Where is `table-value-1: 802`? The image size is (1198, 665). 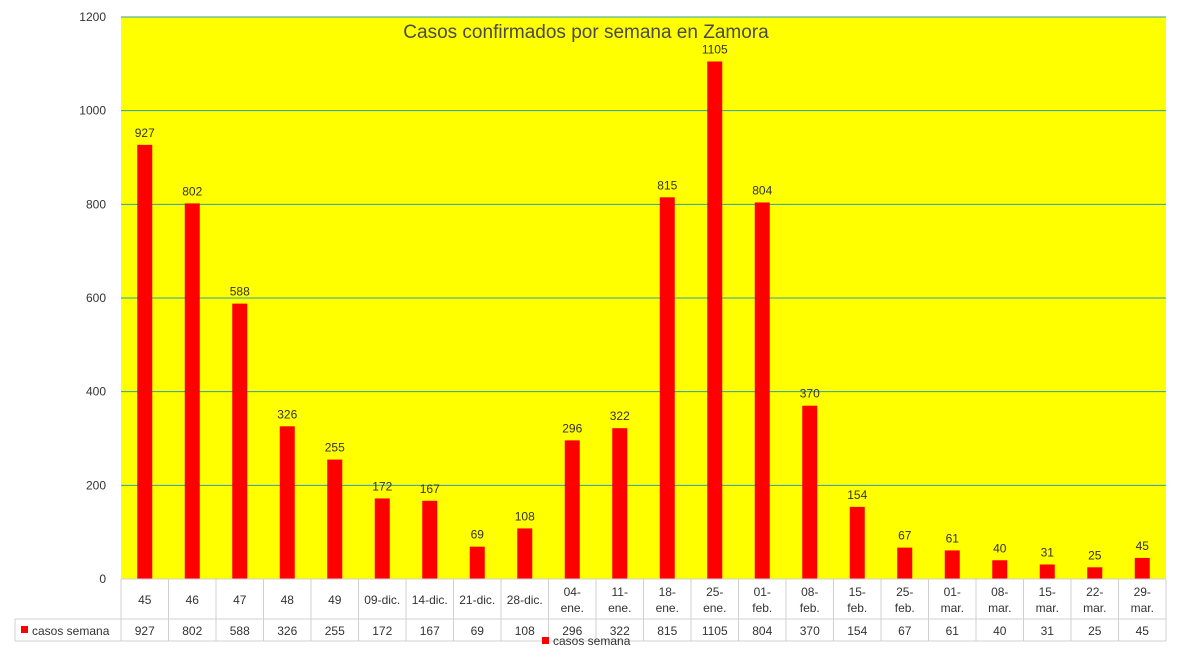
table-value-1: 802 is located at coordinates (192, 631).